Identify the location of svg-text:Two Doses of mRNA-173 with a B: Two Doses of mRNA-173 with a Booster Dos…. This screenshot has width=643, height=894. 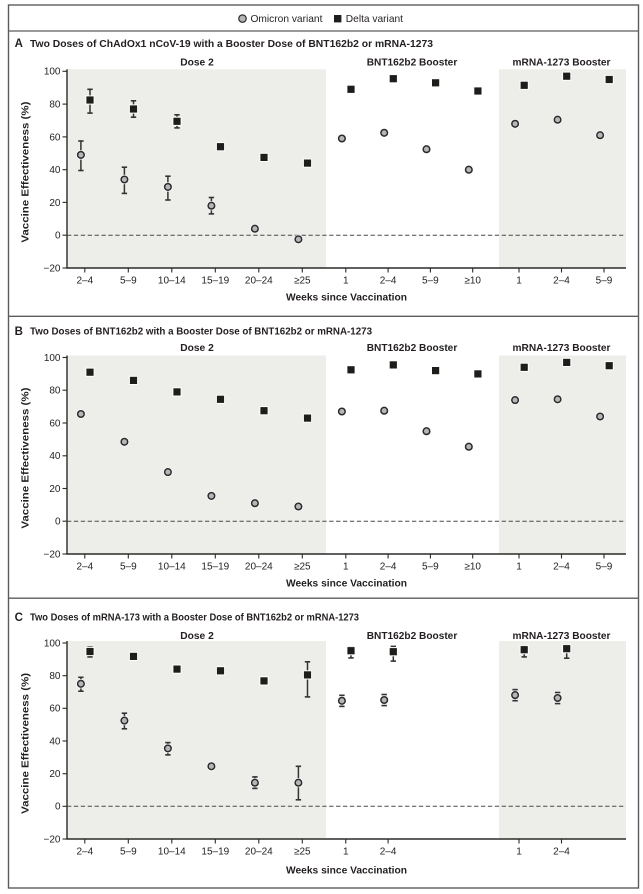
(194, 618).